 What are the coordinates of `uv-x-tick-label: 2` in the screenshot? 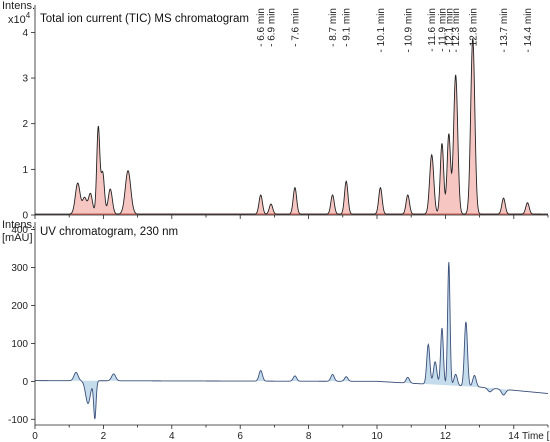 It's located at (104, 436).